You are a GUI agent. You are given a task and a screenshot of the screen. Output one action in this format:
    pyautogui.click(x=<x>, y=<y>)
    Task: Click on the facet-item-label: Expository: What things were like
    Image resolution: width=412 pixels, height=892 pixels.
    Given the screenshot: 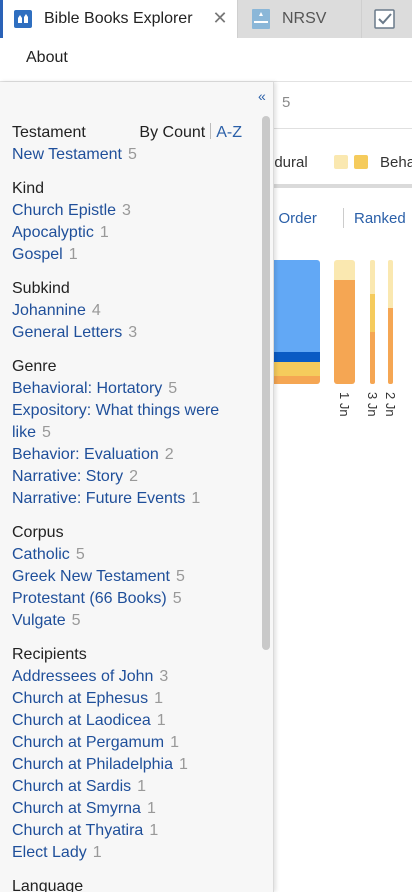 What is the action you would take?
    pyautogui.click(x=116, y=421)
    